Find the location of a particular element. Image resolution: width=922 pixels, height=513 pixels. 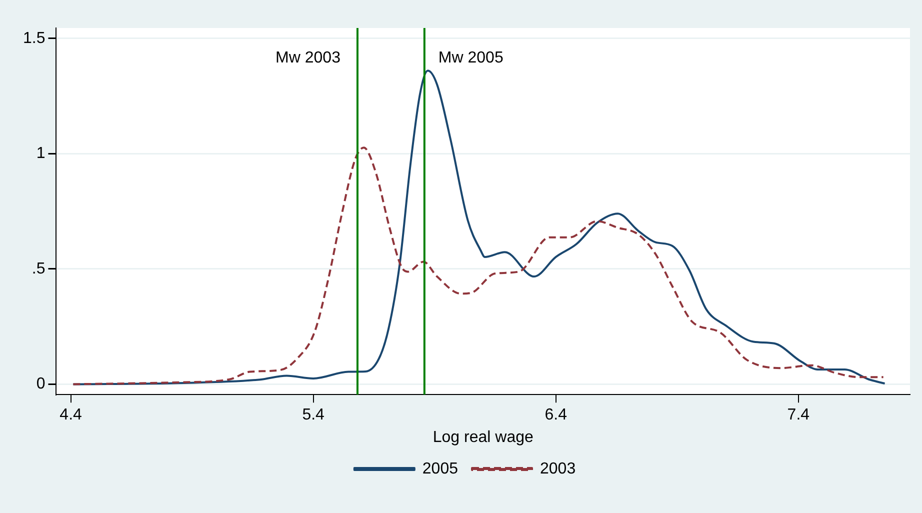

y-tick-label: 0 is located at coordinates (41, 384).